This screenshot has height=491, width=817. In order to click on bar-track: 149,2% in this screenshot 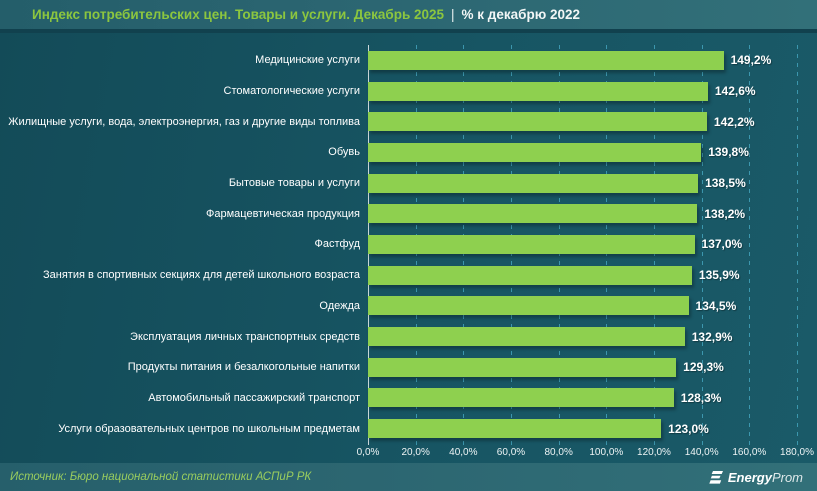, I will do `click(582, 60)`.